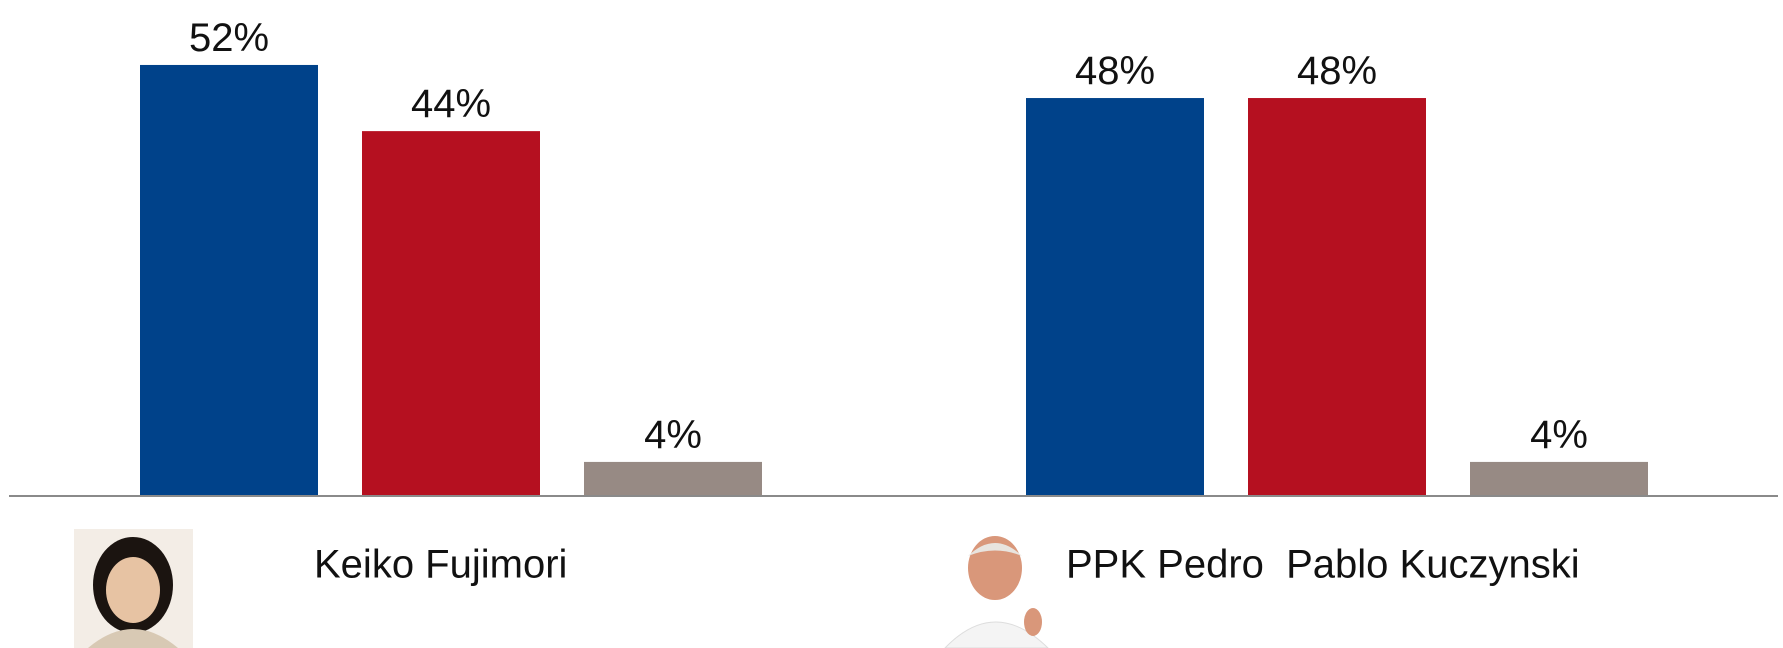 Image resolution: width=1783 pixels, height=648 pixels. Describe the element at coordinates (451, 104) in the screenshot. I see `value-label: 44%` at that location.